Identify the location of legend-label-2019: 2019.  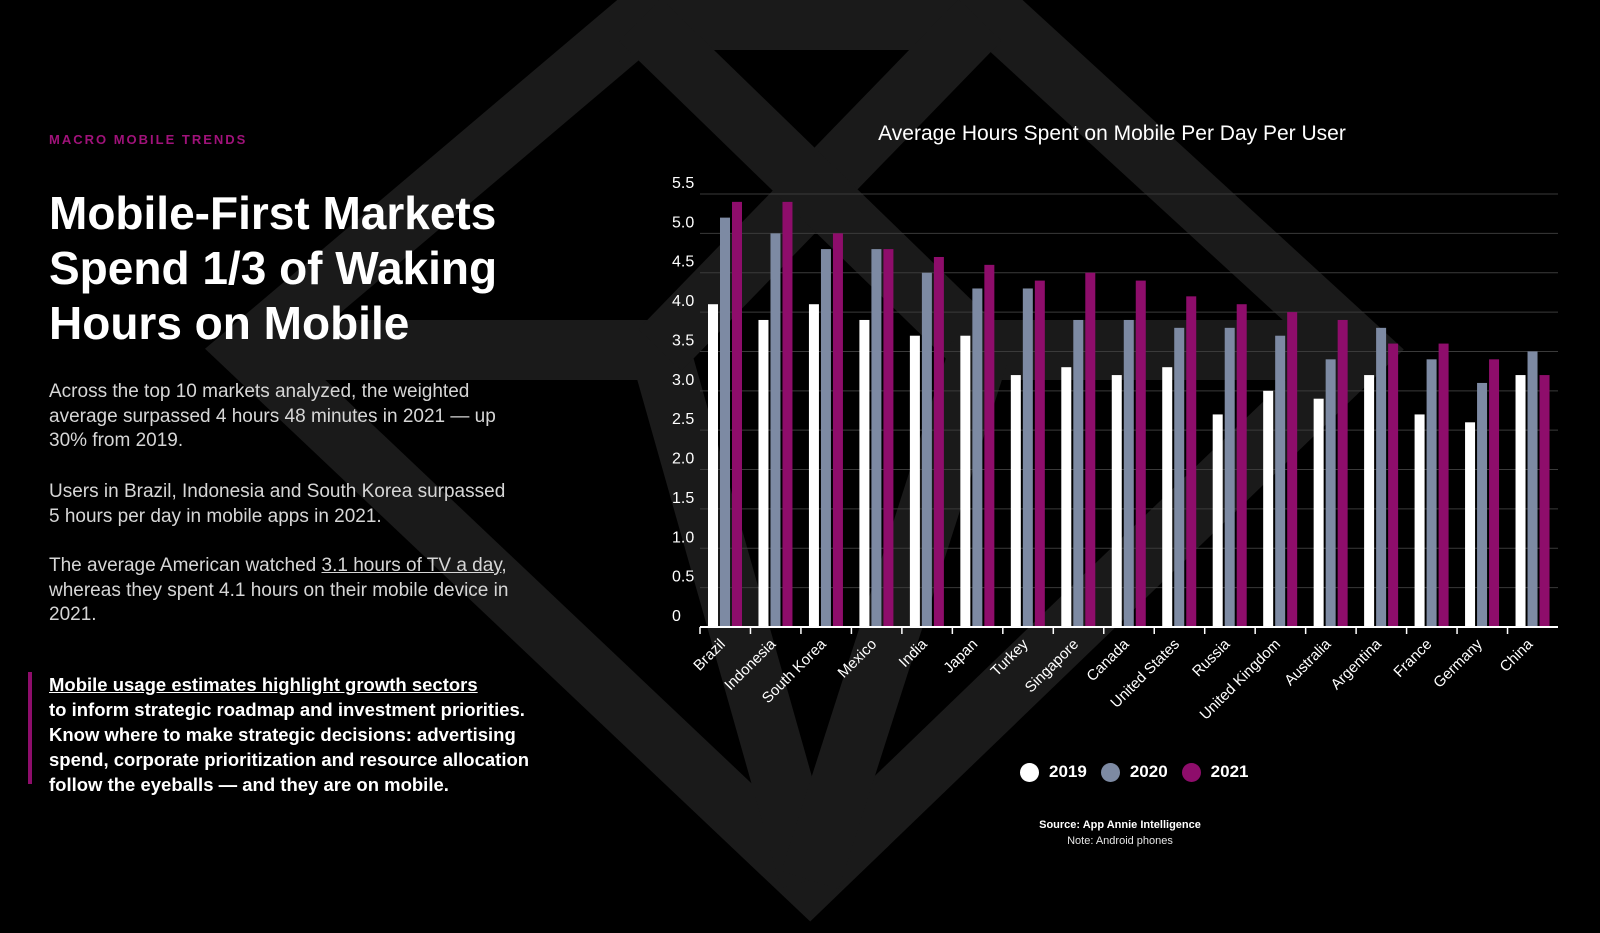
(1068, 771).